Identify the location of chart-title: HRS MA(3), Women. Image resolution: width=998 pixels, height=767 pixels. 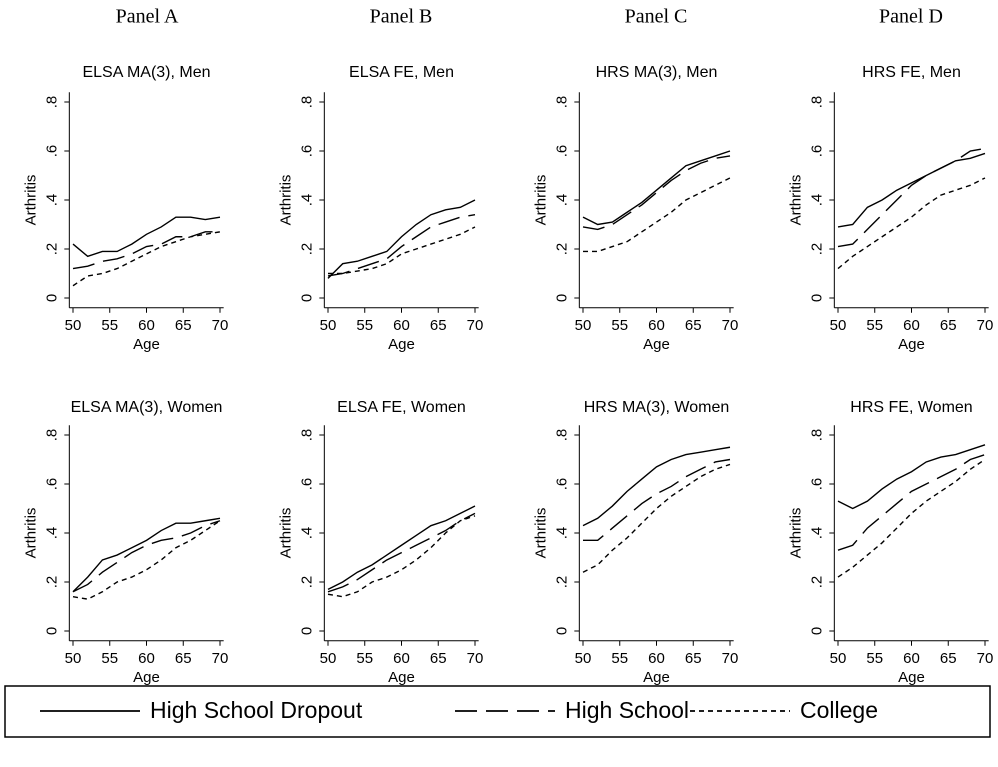
(657, 407).